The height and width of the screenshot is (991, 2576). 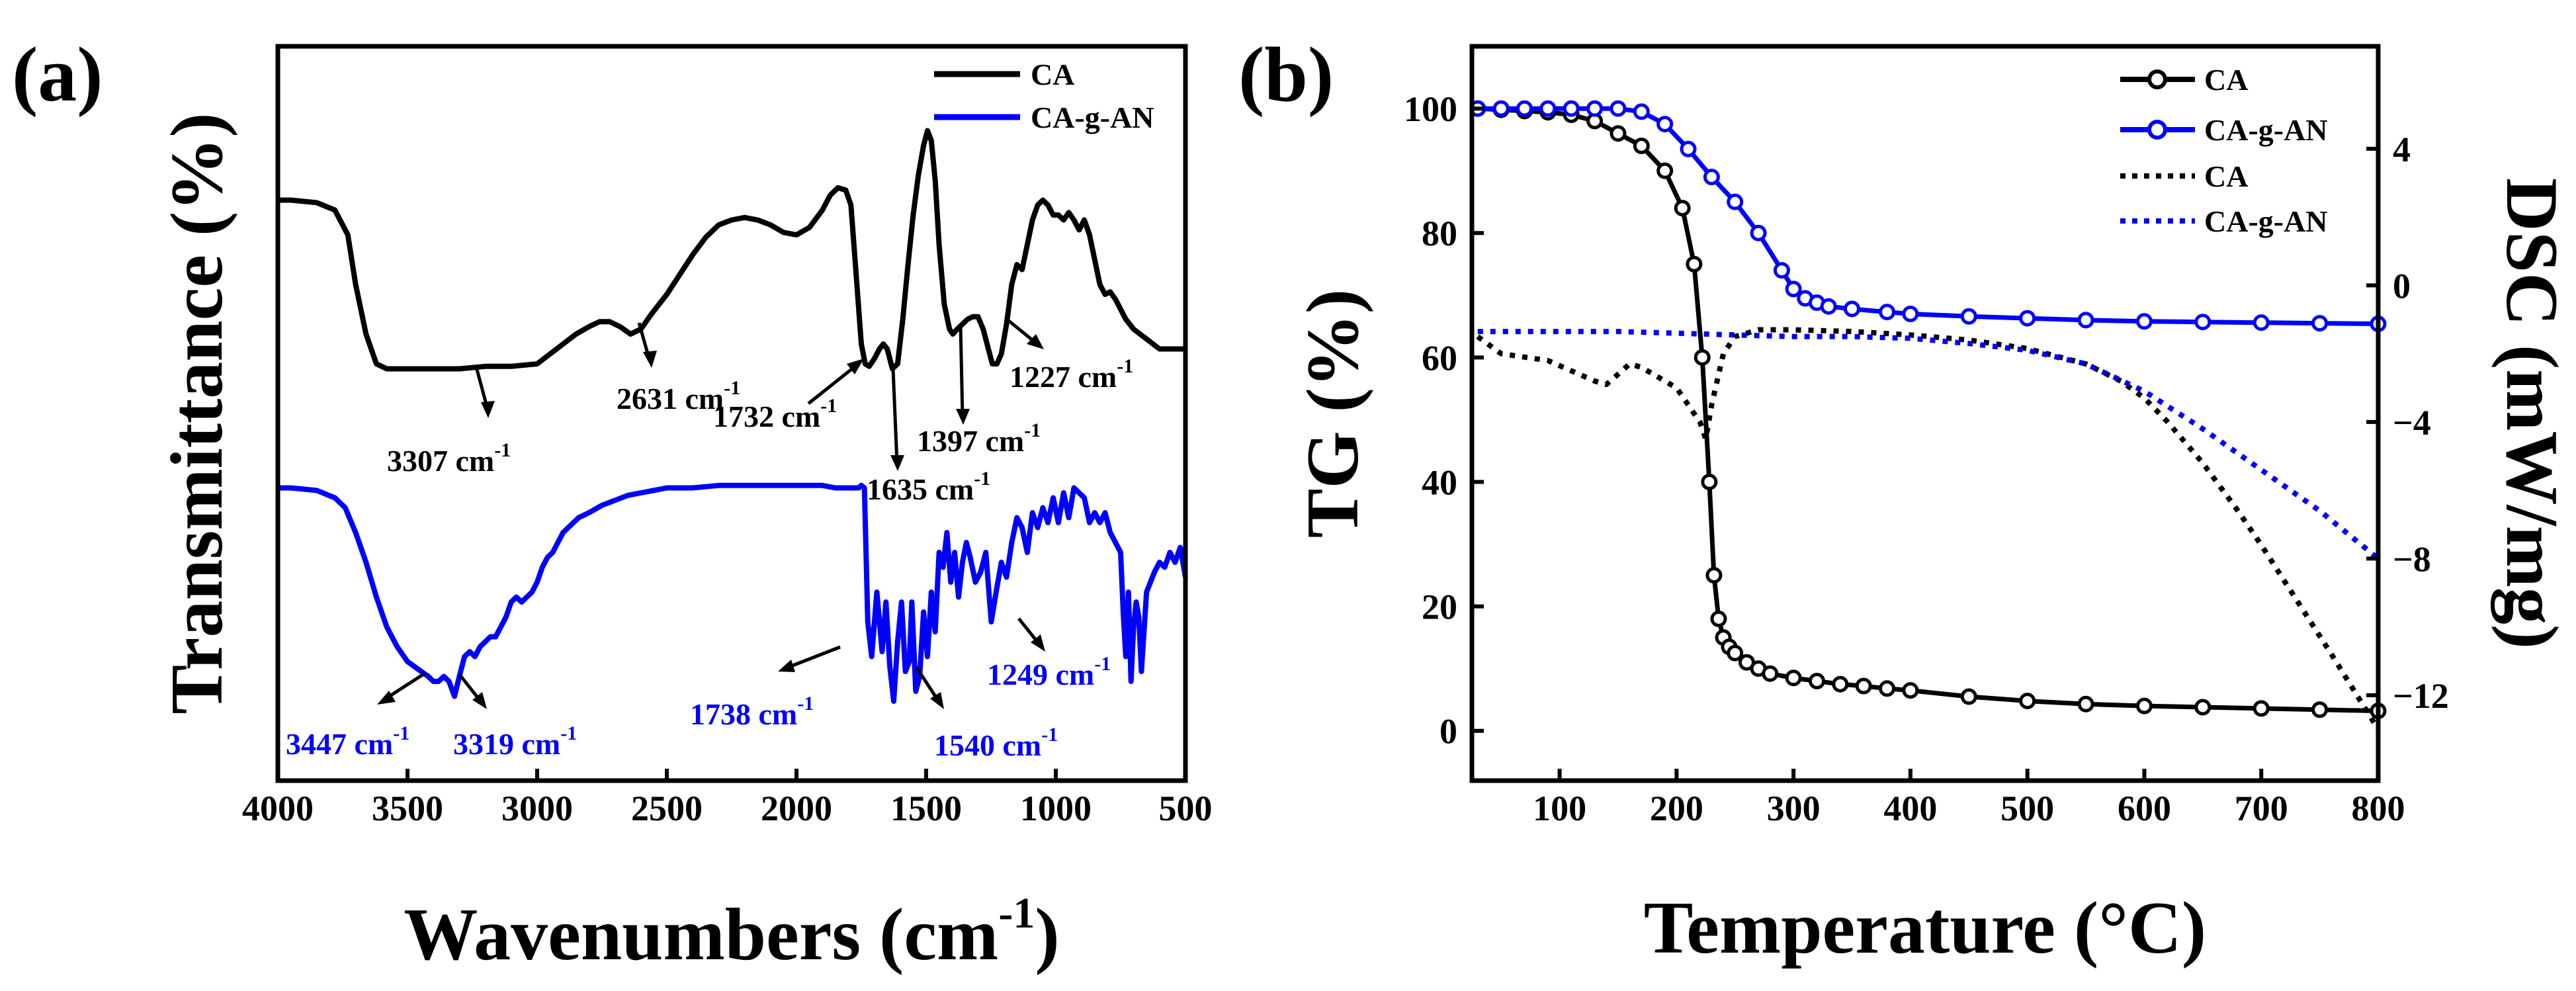 What do you see at coordinates (2261, 808) in the screenshot?
I see `b-xtick-label-700: 700` at bounding box center [2261, 808].